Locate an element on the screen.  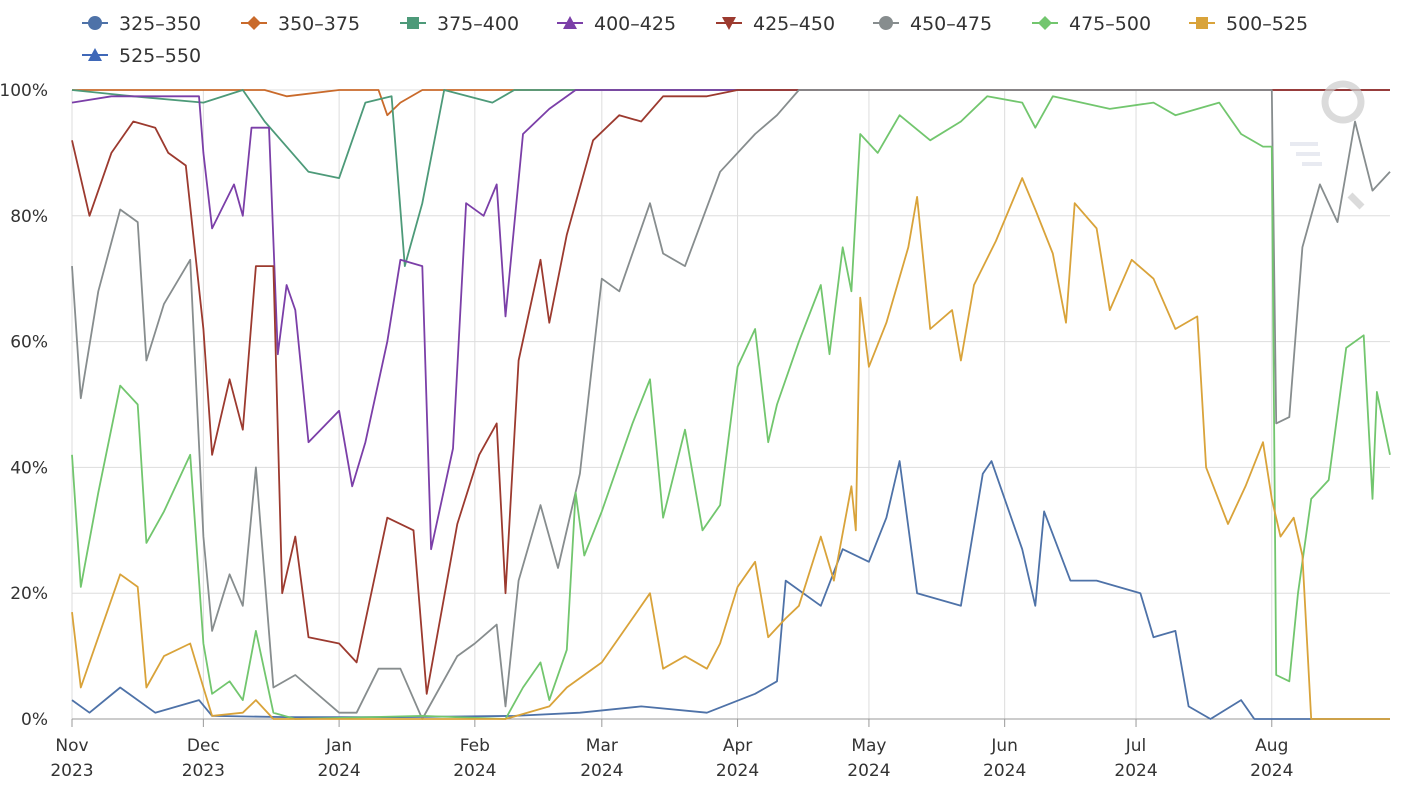
legend-item-4: 425–450 is located at coordinates (775, 24).